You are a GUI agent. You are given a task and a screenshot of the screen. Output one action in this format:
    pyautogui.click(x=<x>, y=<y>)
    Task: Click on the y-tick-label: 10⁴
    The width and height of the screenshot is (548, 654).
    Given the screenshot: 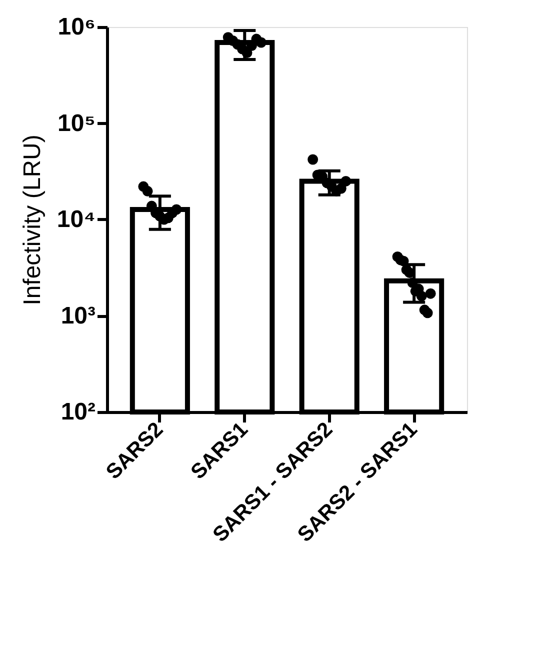 What is the action you would take?
    pyautogui.click(x=76, y=219)
    